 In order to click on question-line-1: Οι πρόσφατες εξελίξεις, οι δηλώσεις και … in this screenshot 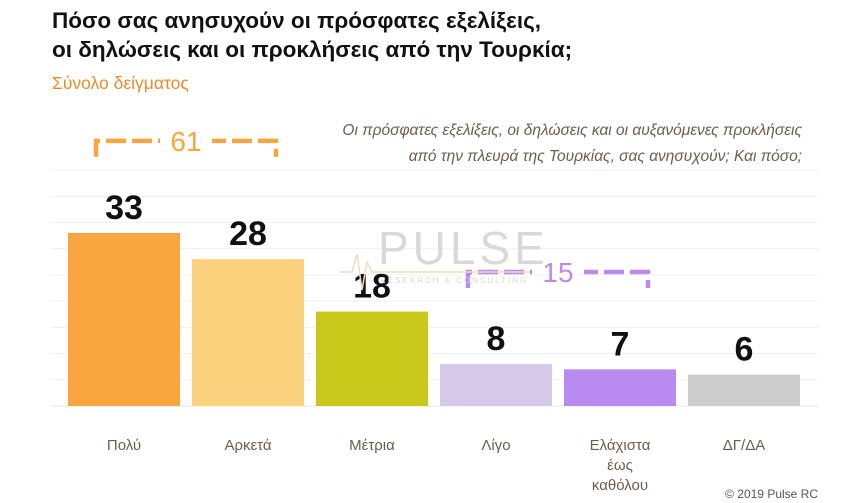, I will do `click(572, 130)`.